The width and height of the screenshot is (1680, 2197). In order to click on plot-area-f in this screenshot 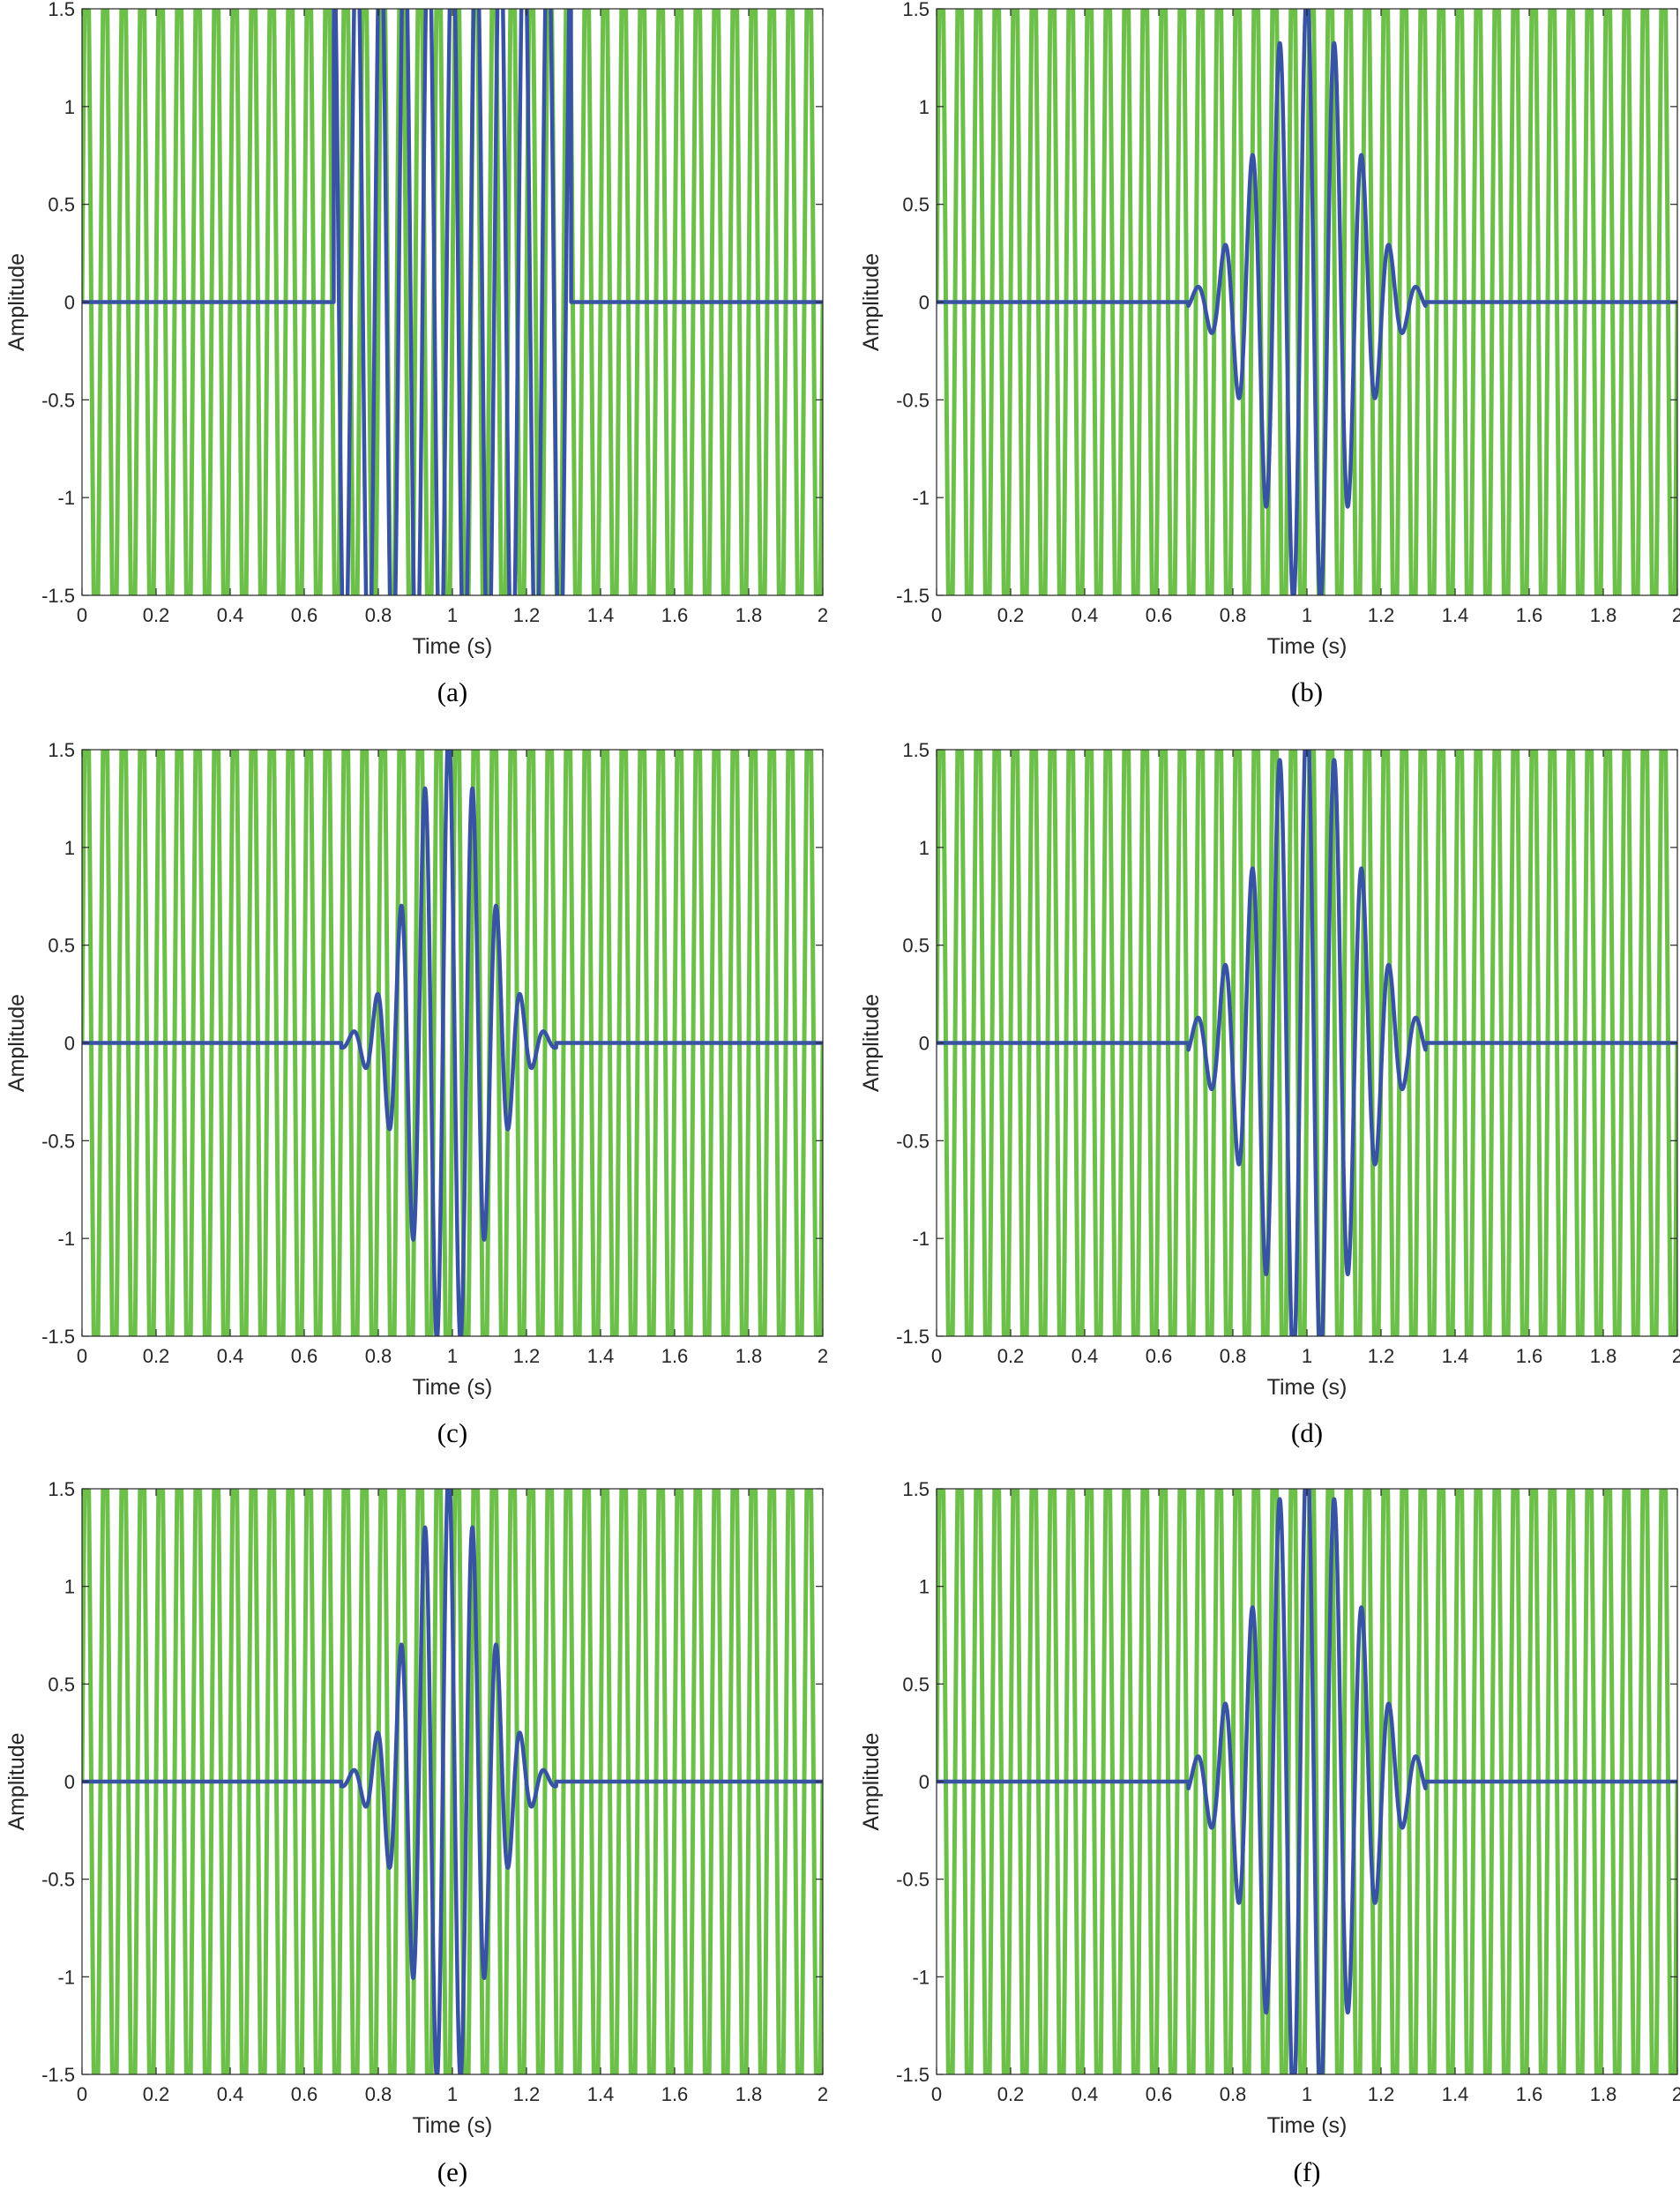, I will do `click(1307, 1781)`.